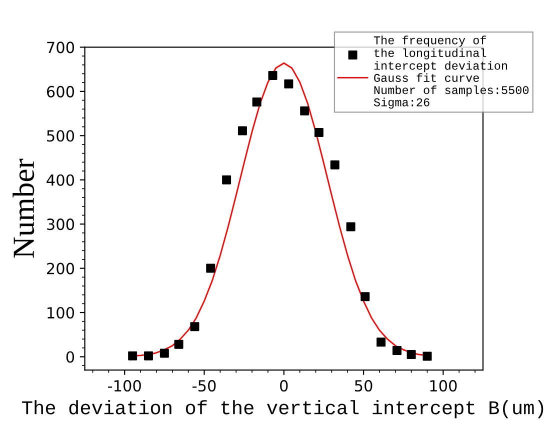 The image size is (547, 431). I want to click on x-tick-label: 50, so click(363, 386).